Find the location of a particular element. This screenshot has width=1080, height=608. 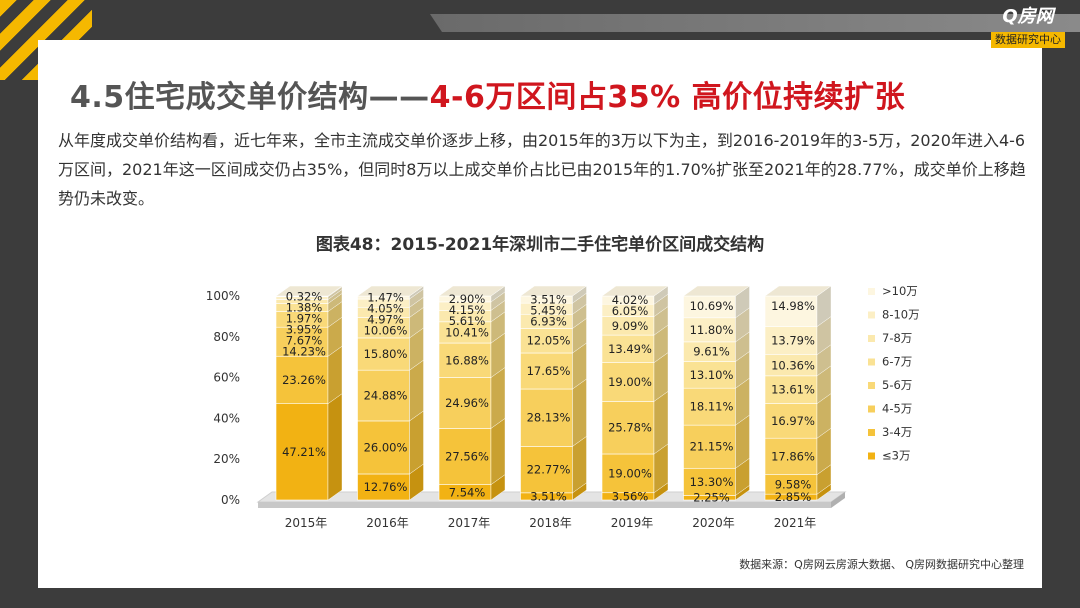

data-label: 7.67% is located at coordinates (304, 340).